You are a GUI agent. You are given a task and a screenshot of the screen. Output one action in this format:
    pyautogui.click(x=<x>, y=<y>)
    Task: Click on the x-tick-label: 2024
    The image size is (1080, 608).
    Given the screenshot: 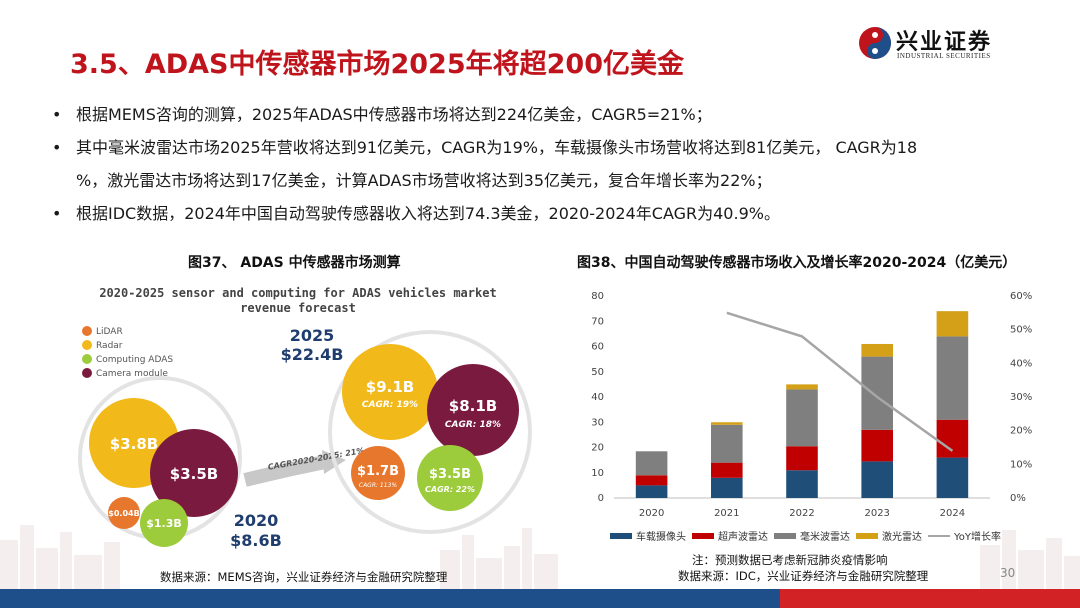 What is the action you would take?
    pyautogui.click(x=952, y=513)
    